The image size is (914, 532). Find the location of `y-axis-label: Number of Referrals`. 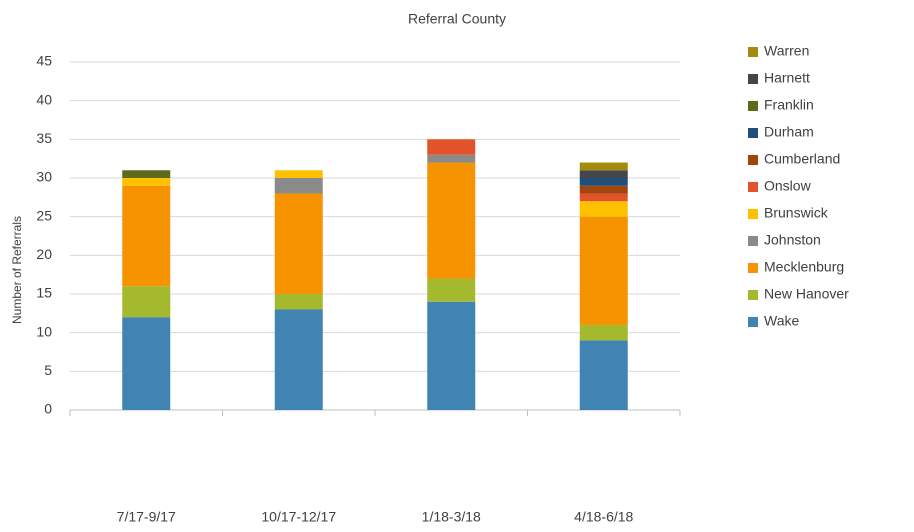

y-axis-label: Number of Referrals is located at coordinates (17, 270).